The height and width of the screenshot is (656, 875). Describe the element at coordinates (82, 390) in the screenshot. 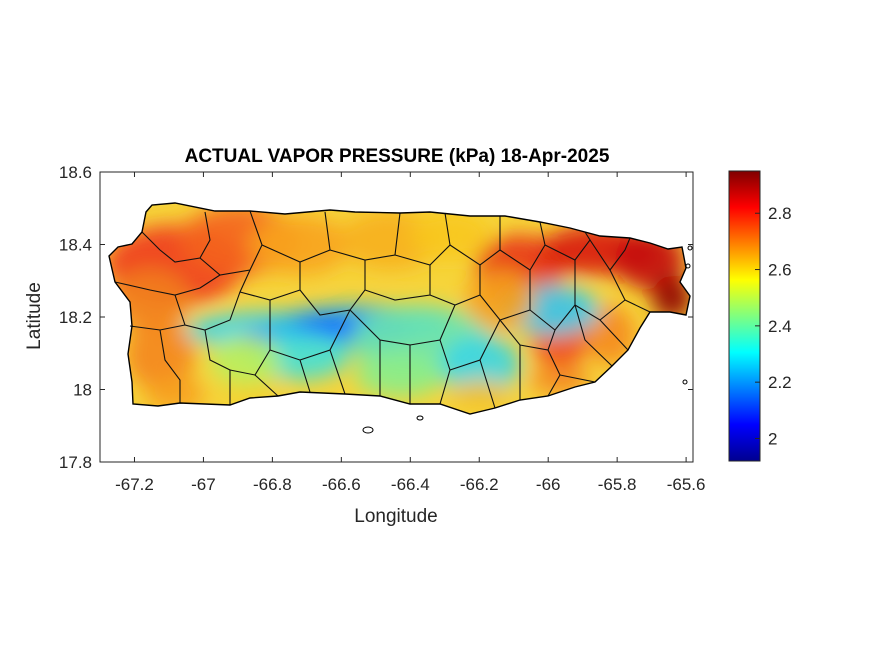

I see `y-tick-label: 18` at that location.